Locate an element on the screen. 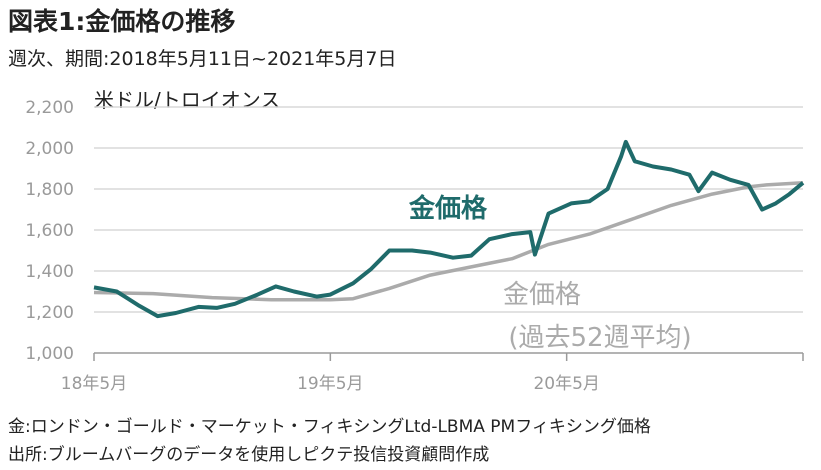 The image size is (821, 470). y-axis-unit-label: 米ドル/トロイオンス is located at coordinates (187, 100).